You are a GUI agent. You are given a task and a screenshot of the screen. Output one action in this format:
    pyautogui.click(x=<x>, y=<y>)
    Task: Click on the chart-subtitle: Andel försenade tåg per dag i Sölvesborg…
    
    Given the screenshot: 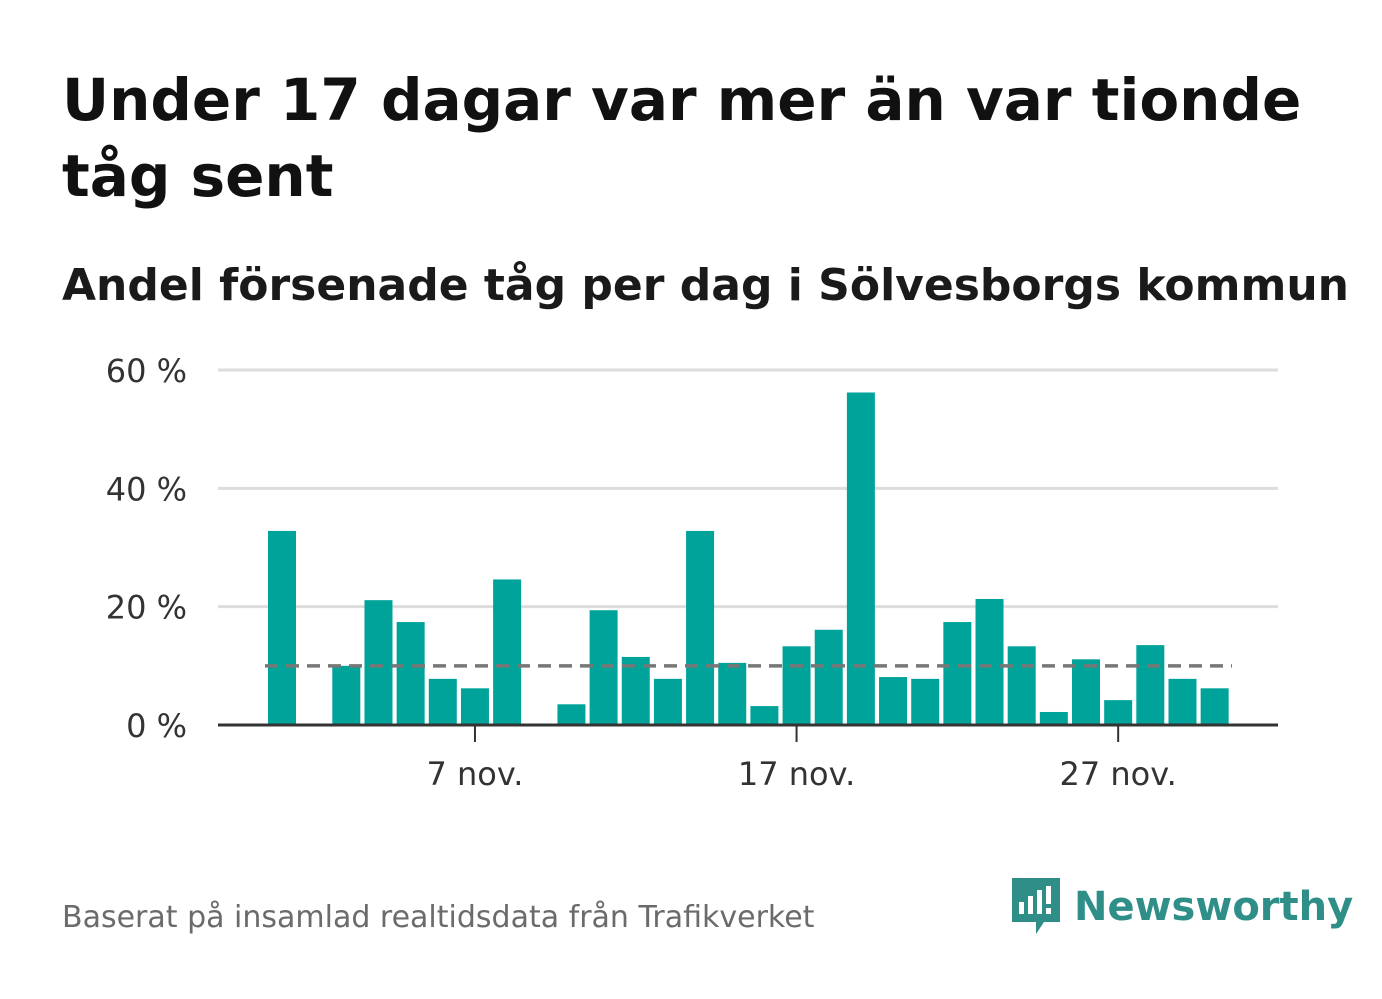 What is the action you would take?
    pyautogui.click(x=705, y=285)
    